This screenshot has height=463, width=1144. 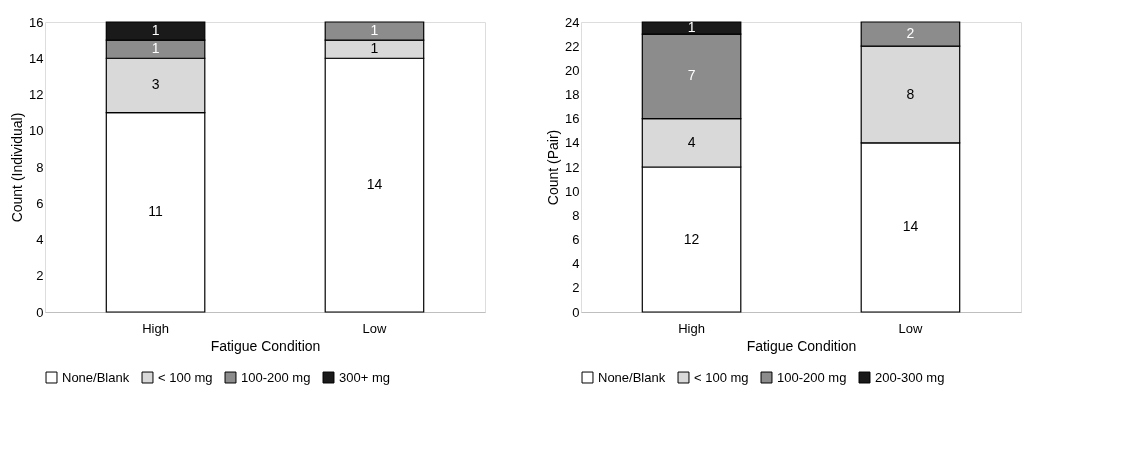 What do you see at coordinates (364, 377) in the screenshot?
I see `legend-label: 300+ mg` at bounding box center [364, 377].